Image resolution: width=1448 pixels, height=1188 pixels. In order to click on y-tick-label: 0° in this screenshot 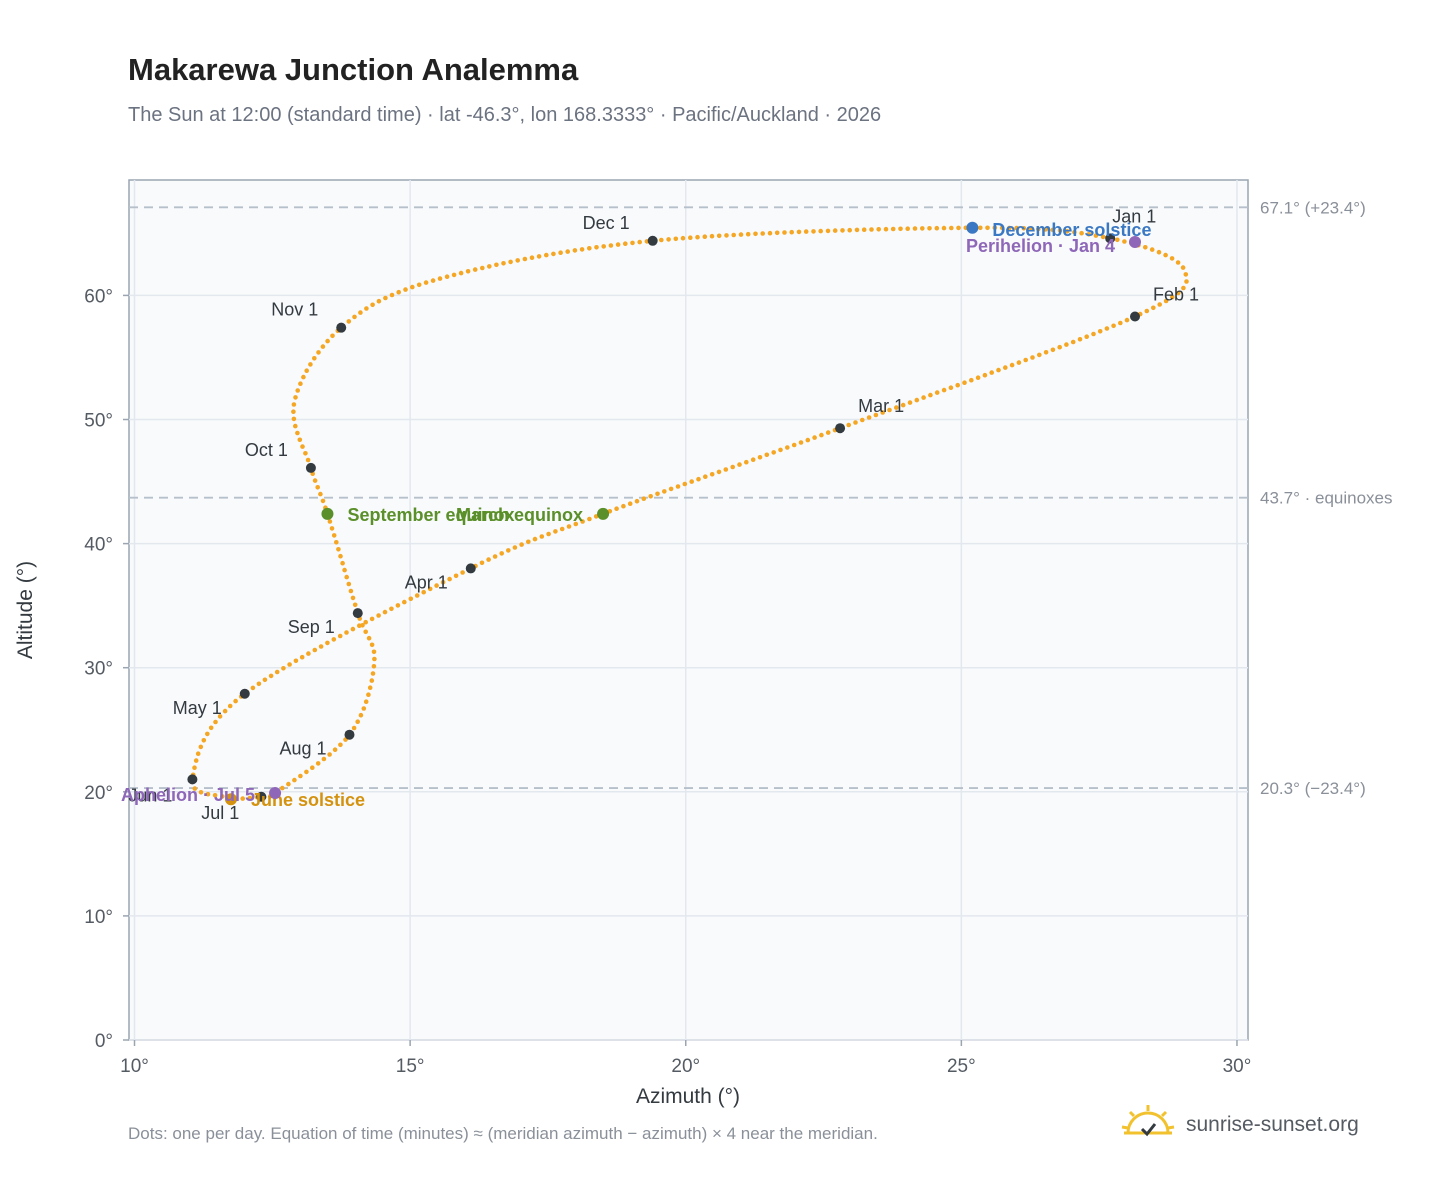, I will do `click(104, 1041)`.